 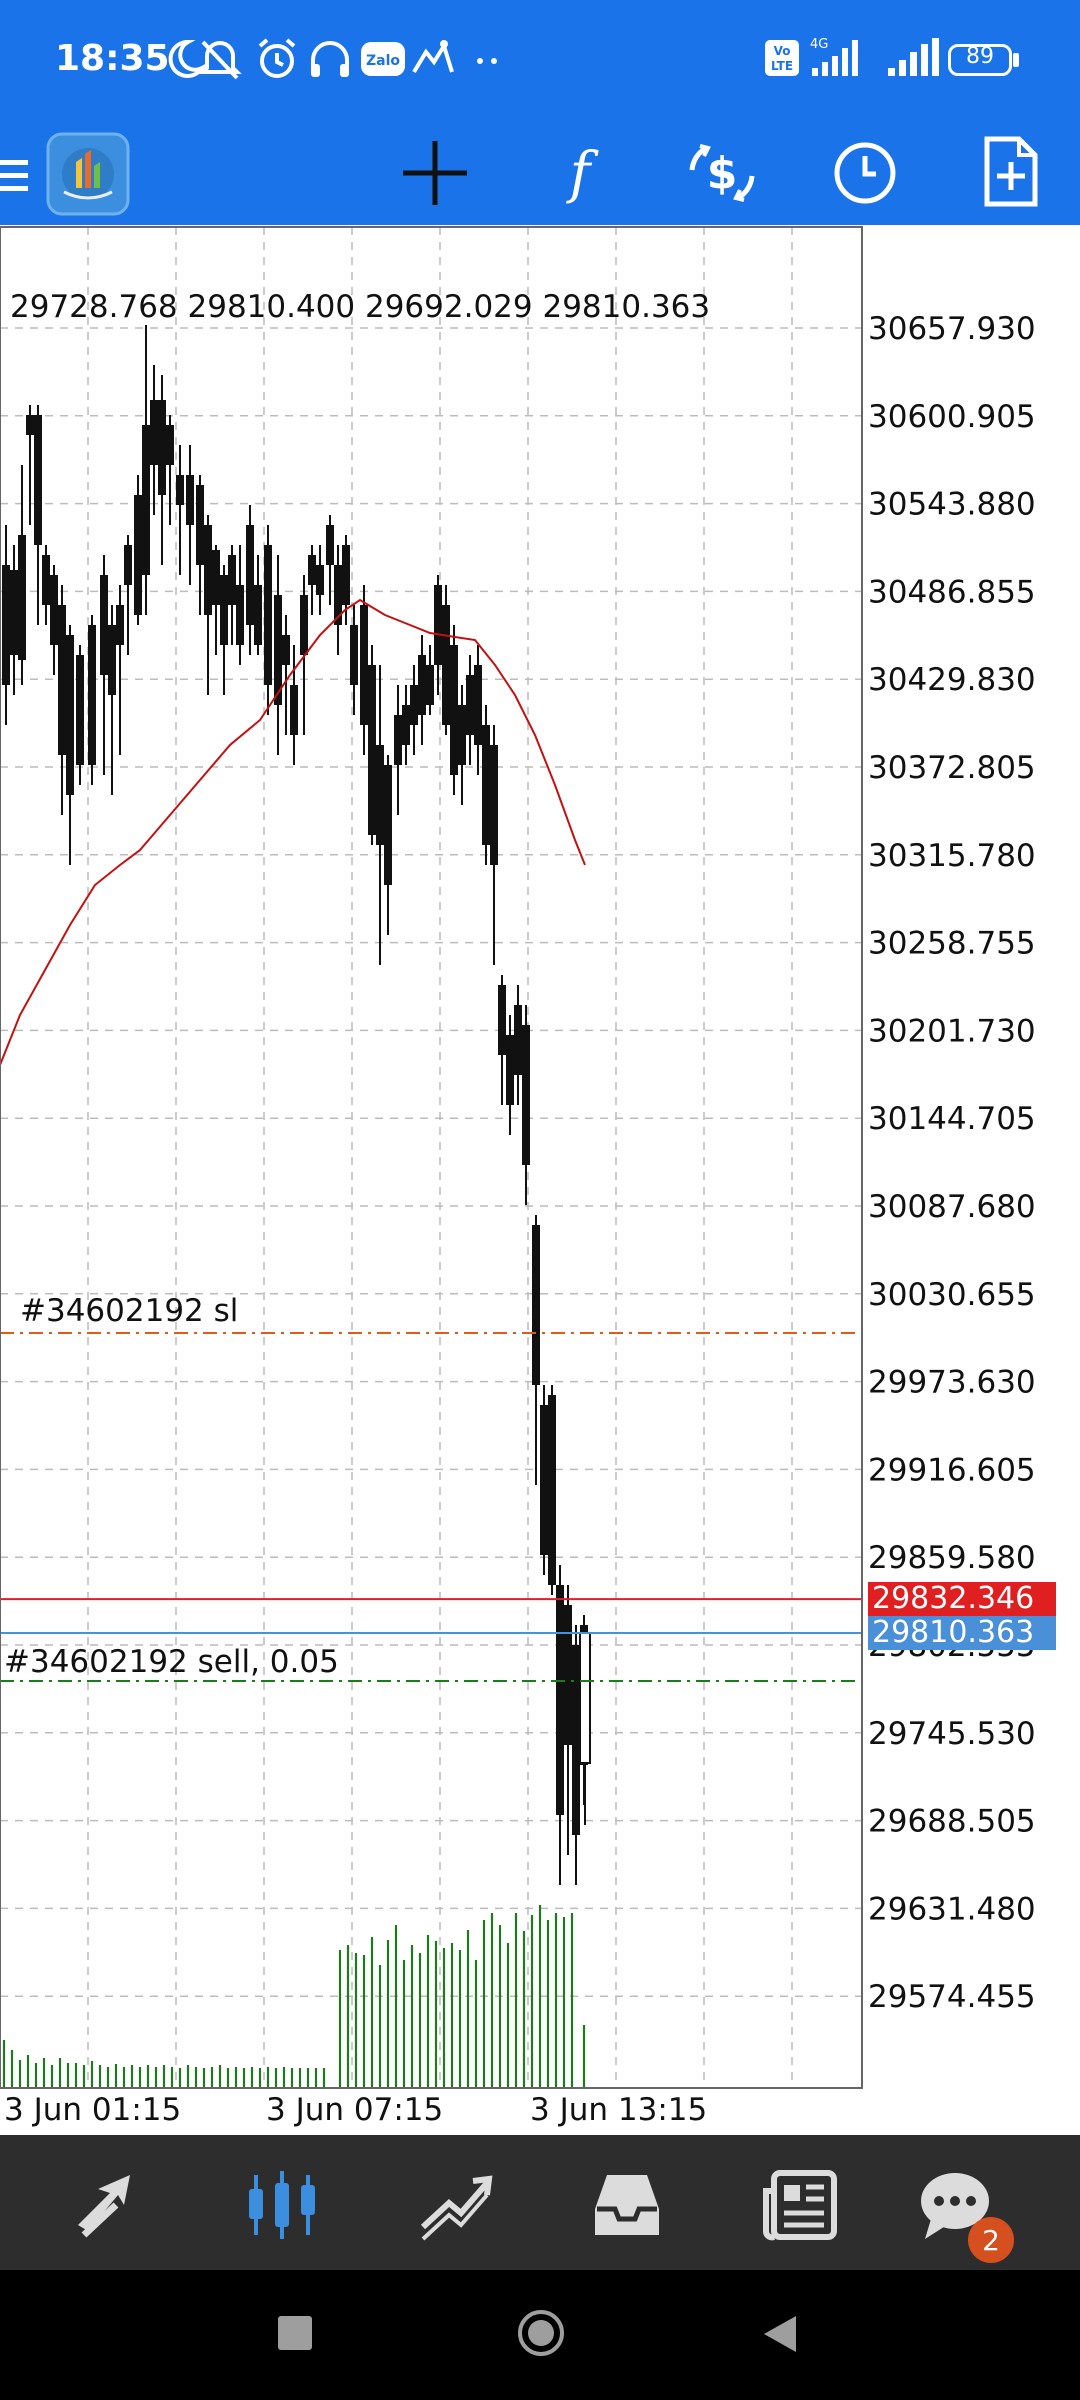 I want to click on price-axis-label: 30657.930, so click(x=952, y=329).